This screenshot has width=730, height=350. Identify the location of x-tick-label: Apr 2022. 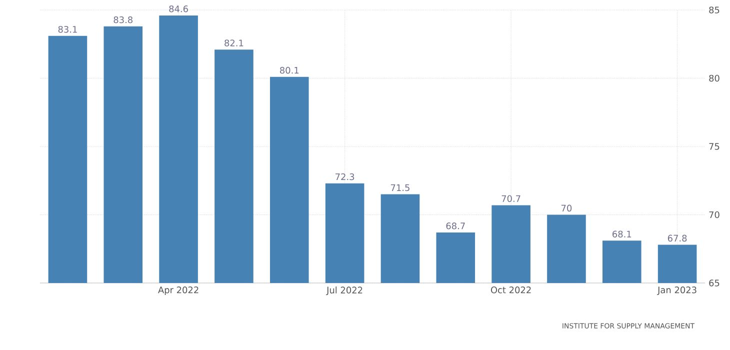
(178, 291).